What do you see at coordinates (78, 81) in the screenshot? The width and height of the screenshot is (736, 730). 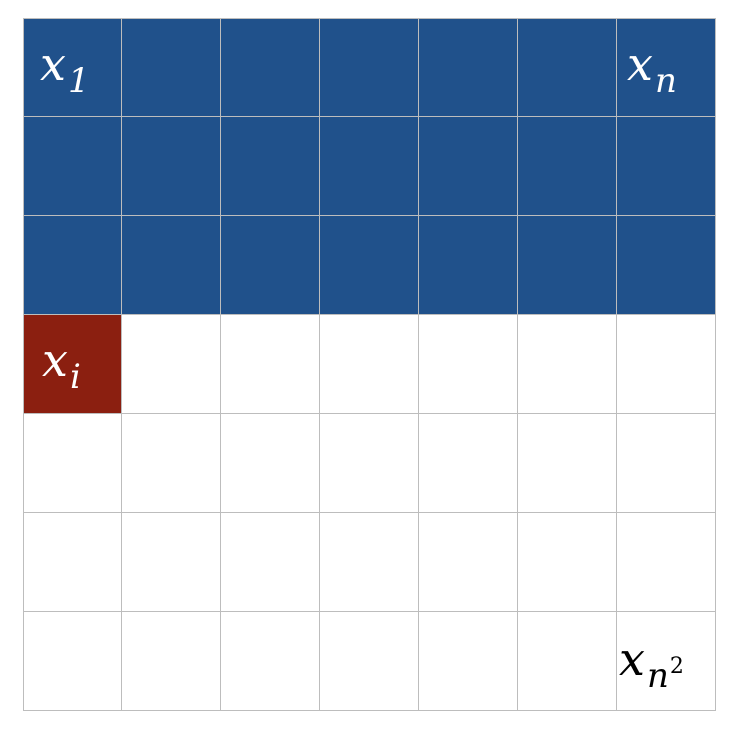 I see `label-subscript: 1` at bounding box center [78, 81].